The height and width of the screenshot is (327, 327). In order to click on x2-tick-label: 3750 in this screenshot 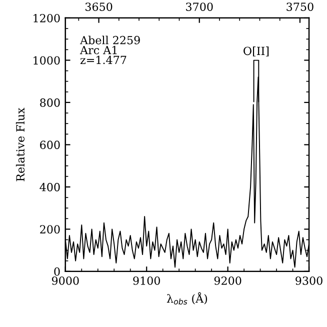, I will do `click(300, 6)`.